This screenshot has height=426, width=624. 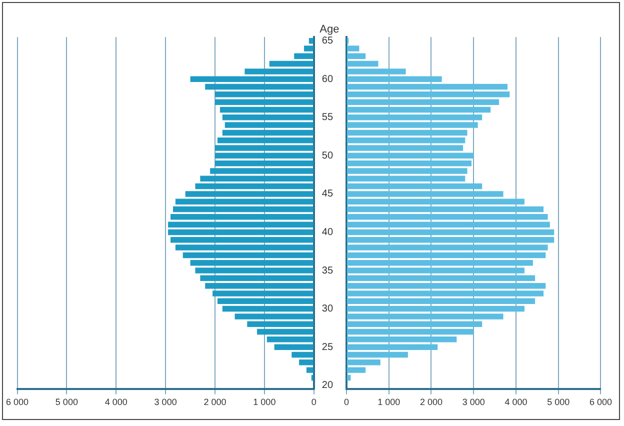 I want to click on y-tick-label: 40, so click(x=328, y=232).